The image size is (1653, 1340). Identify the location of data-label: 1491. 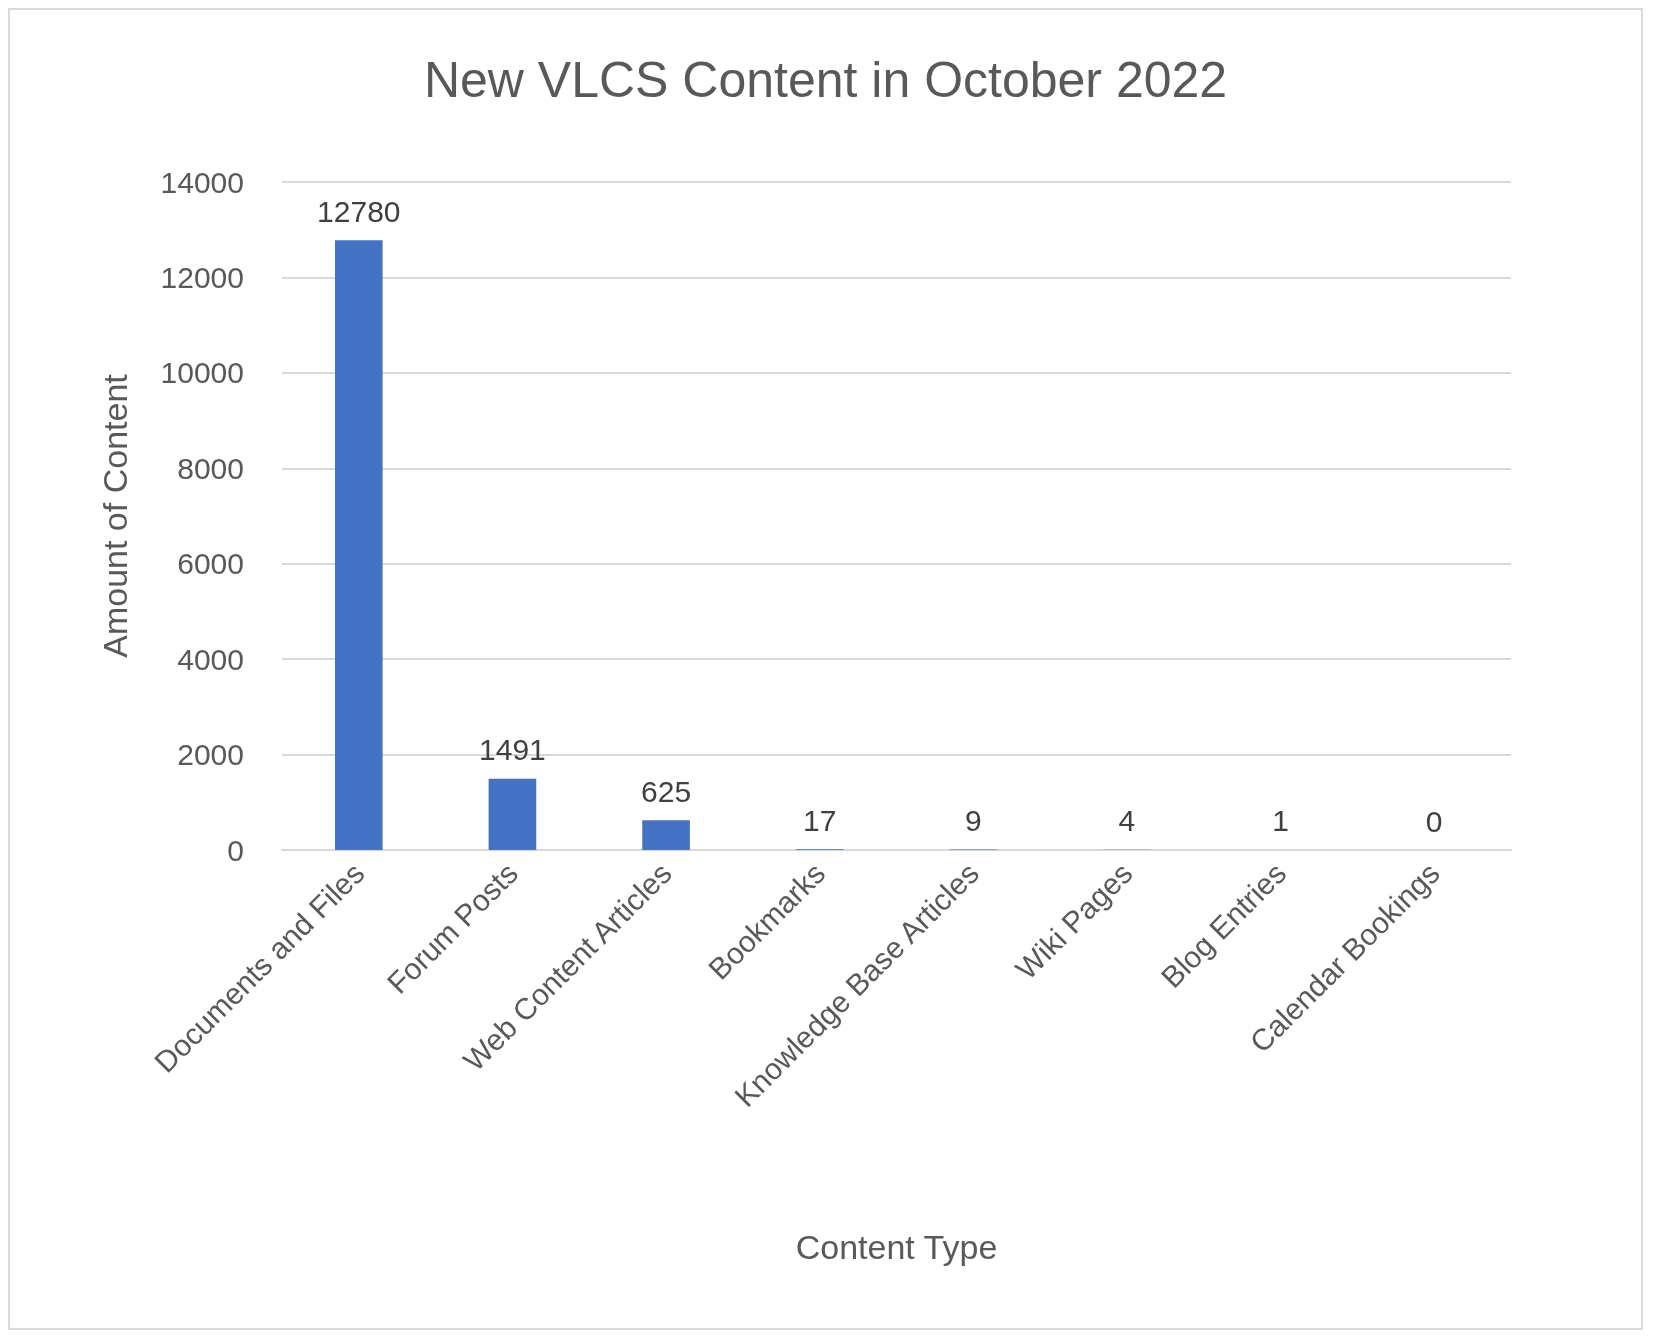
(512, 750).